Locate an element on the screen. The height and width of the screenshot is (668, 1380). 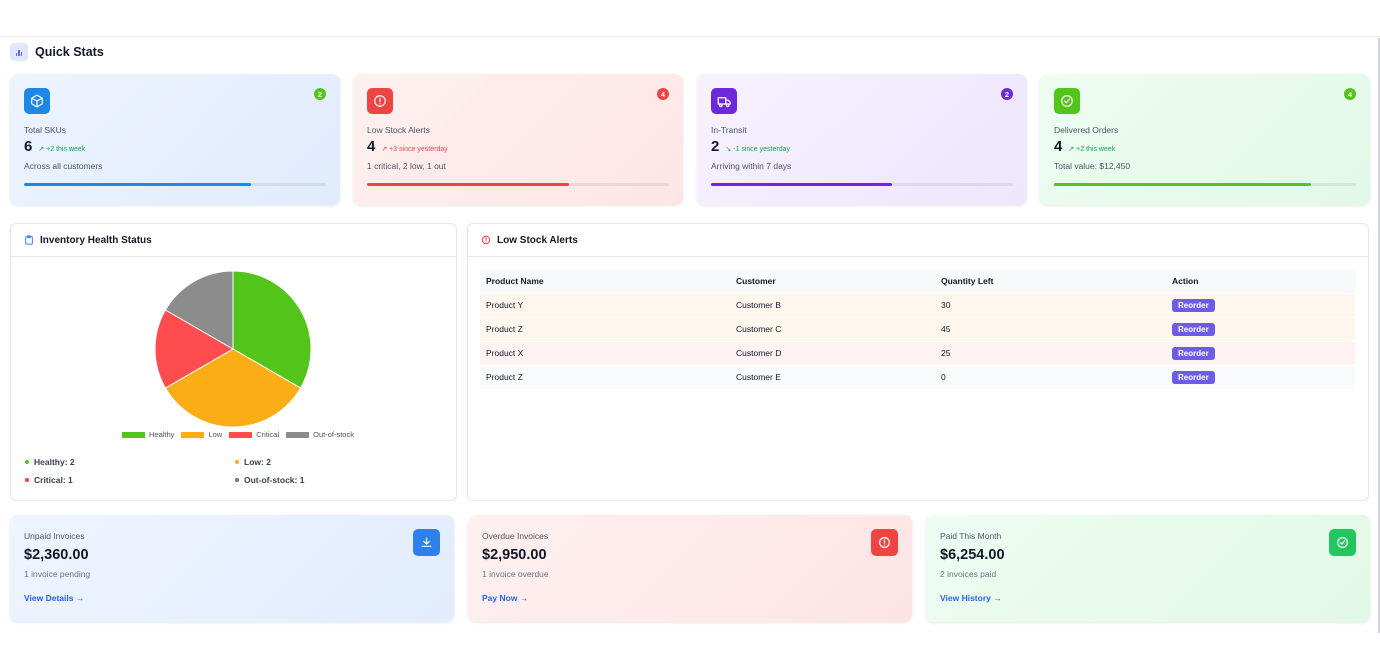
invoice-label: Overdue Invoices is located at coordinates (515, 536).